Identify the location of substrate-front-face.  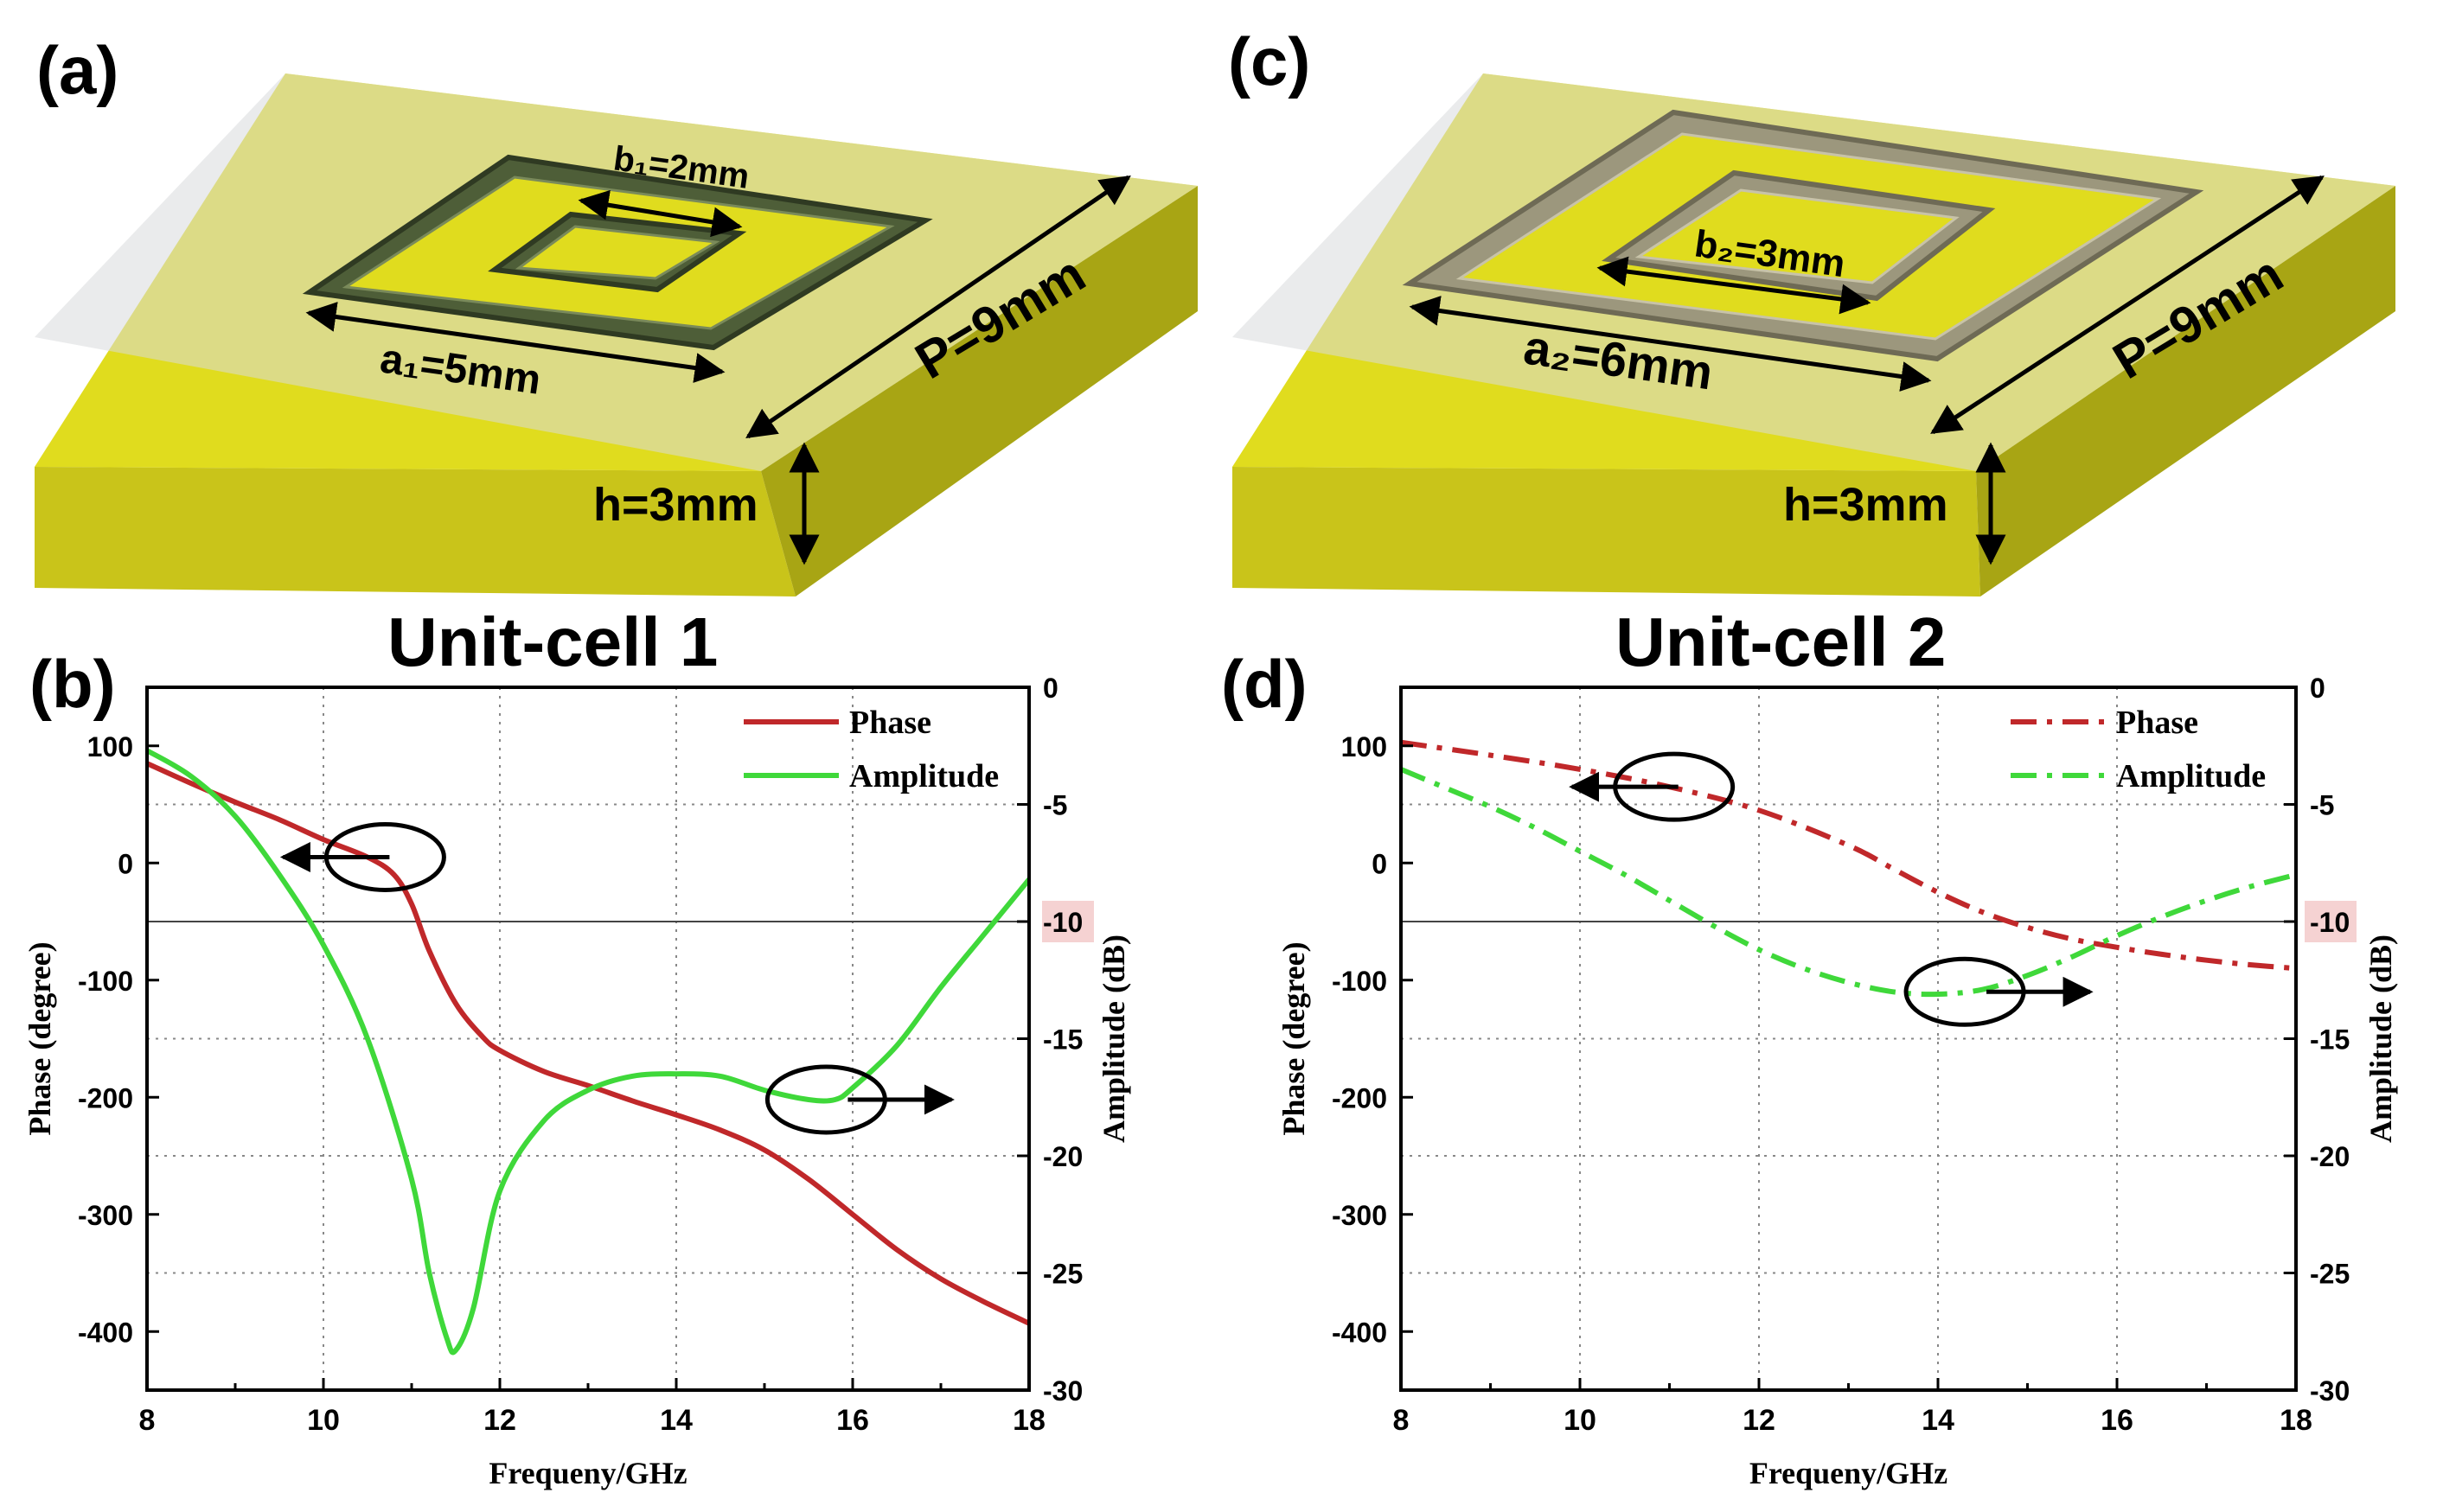
(415, 532).